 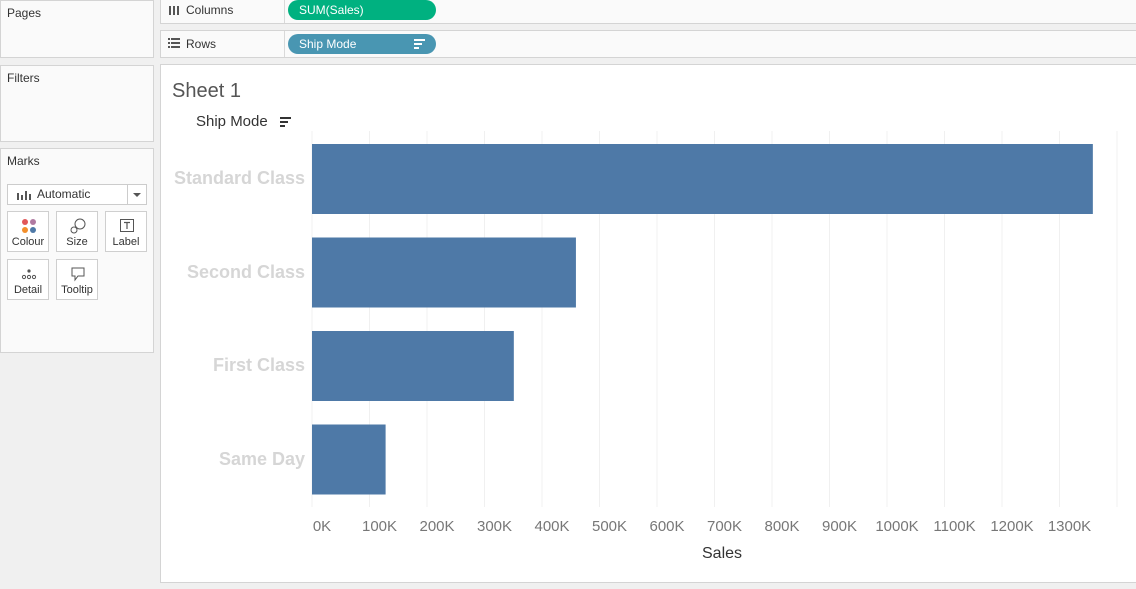 What do you see at coordinates (782, 526) in the screenshot?
I see `x-tick-label: 800K` at bounding box center [782, 526].